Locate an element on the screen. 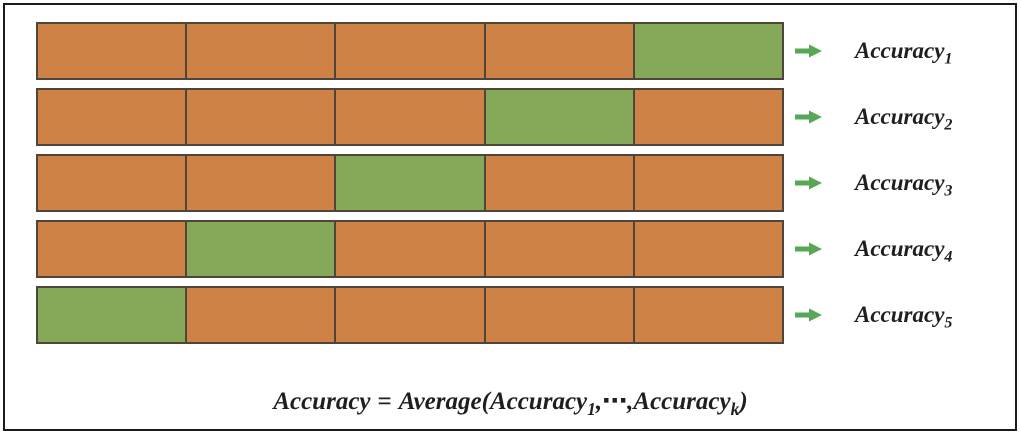  accuracy-label: Accuracy3 is located at coordinates (903, 184).